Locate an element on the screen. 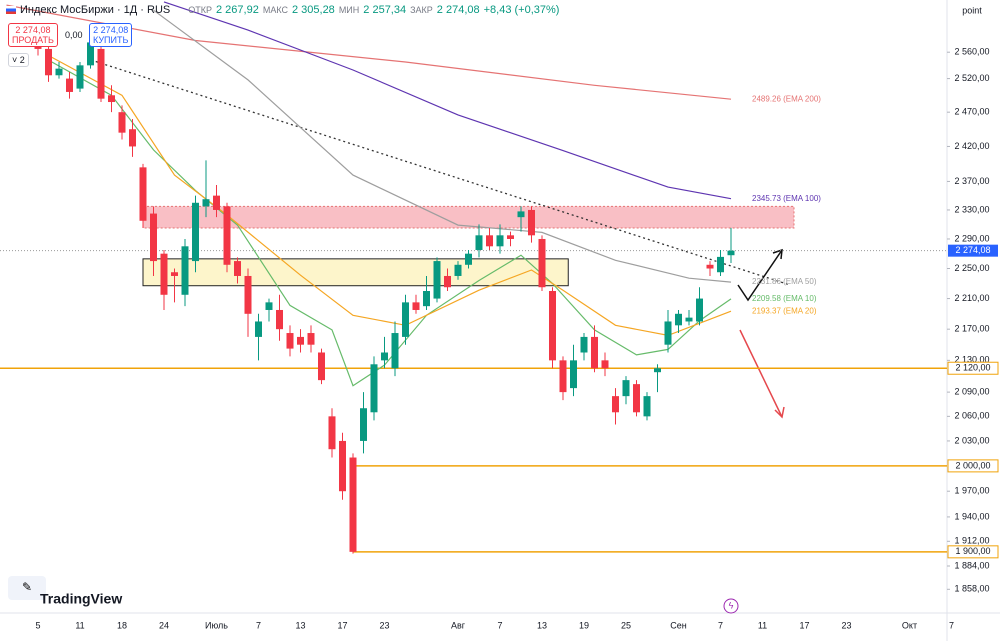  y-tick-label: 2 250,00 is located at coordinates (971, 268).